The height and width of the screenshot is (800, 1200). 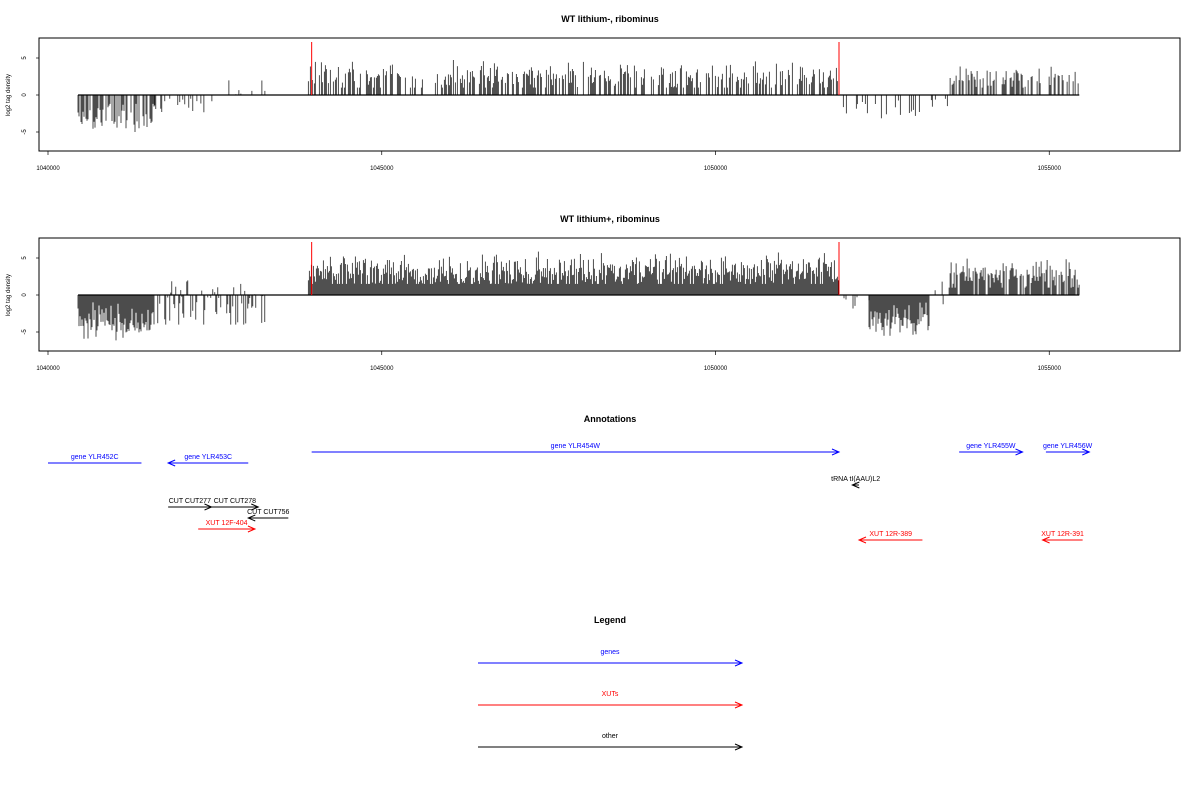 I want to click on legend-label: other, so click(x=610, y=736).